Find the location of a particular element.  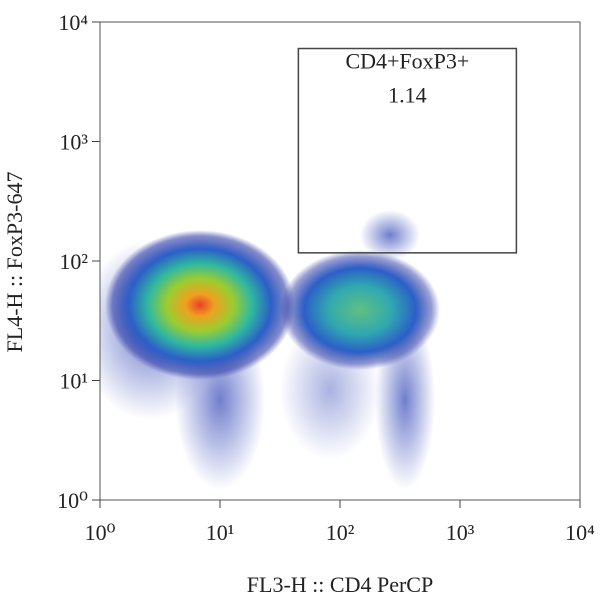

x-tick-label: 10⁴ is located at coordinates (580, 532).